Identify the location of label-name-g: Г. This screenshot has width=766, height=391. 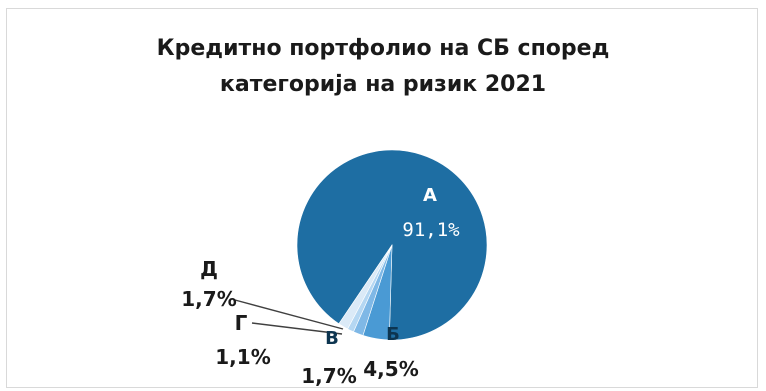
(241, 323).